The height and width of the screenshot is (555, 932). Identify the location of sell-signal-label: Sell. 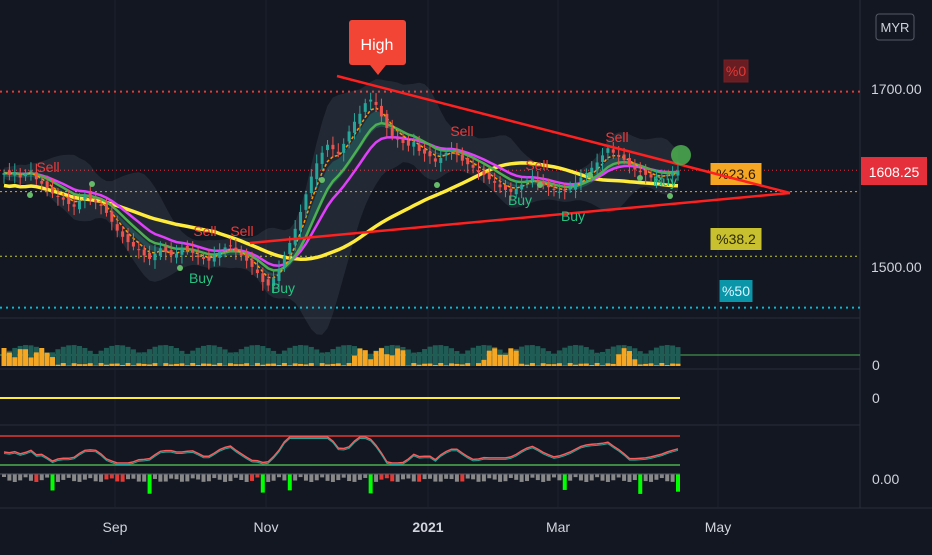
(616, 137).